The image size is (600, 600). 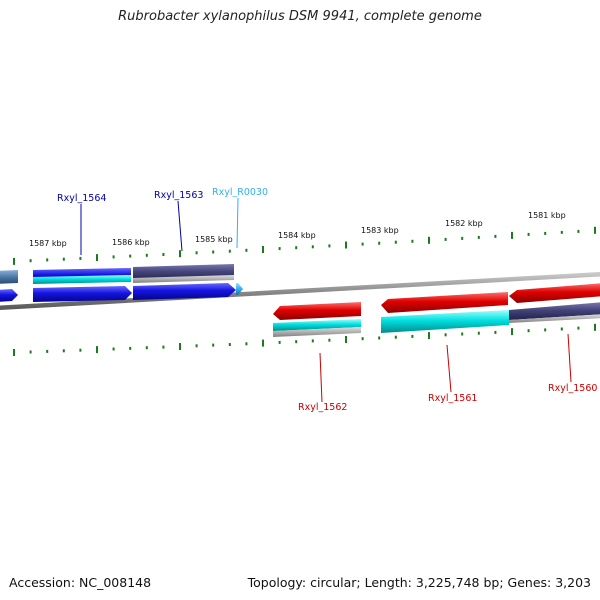 What do you see at coordinates (304, 245) in the screenshot?
I see `upper-tick-track` at bounding box center [304, 245].